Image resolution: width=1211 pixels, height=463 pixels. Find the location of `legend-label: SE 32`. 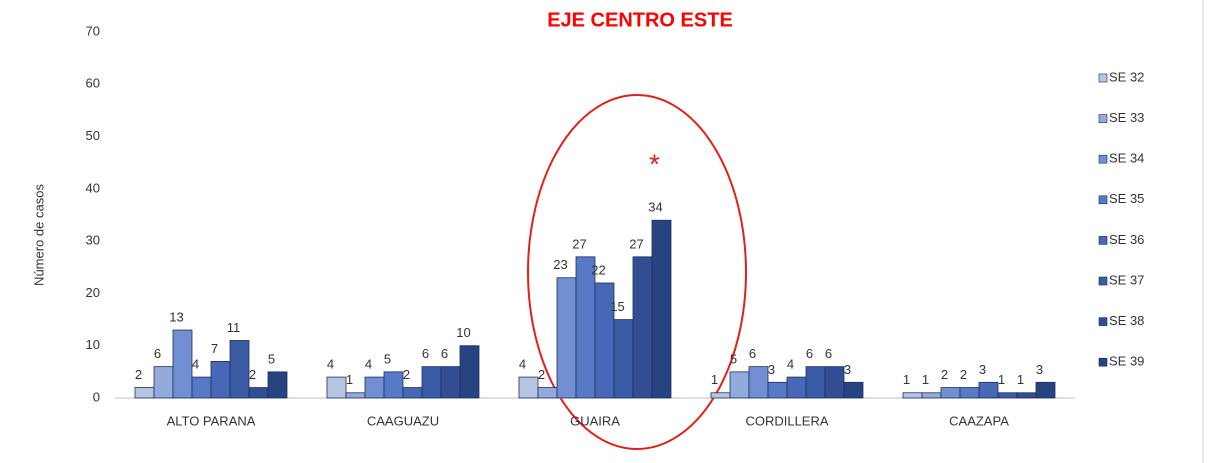

legend-label: SE 32 is located at coordinates (1126, 76).